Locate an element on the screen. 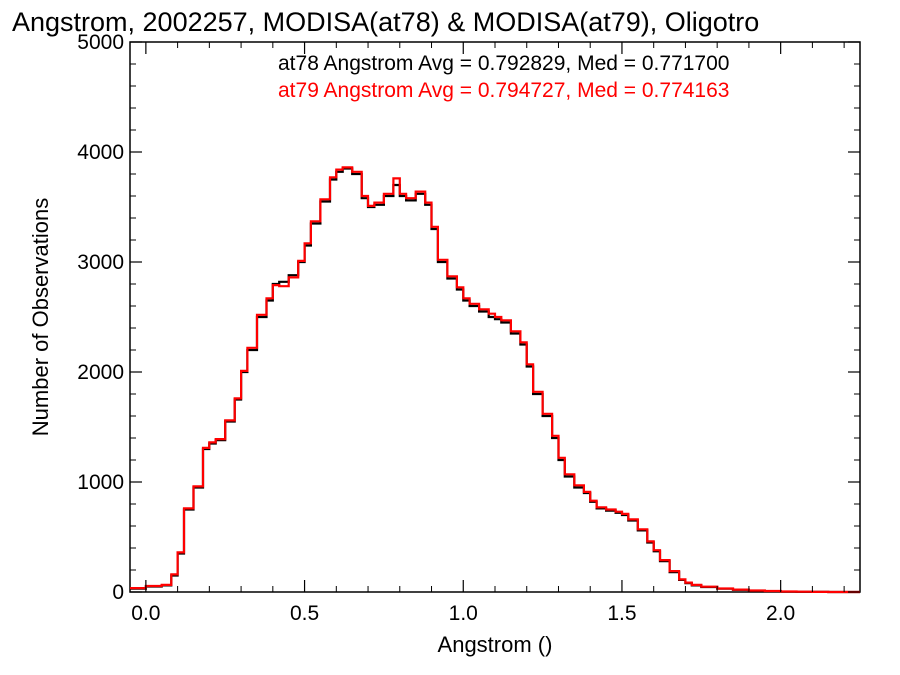  y-tick-label: 1000 is located at coordinates (100, 482).